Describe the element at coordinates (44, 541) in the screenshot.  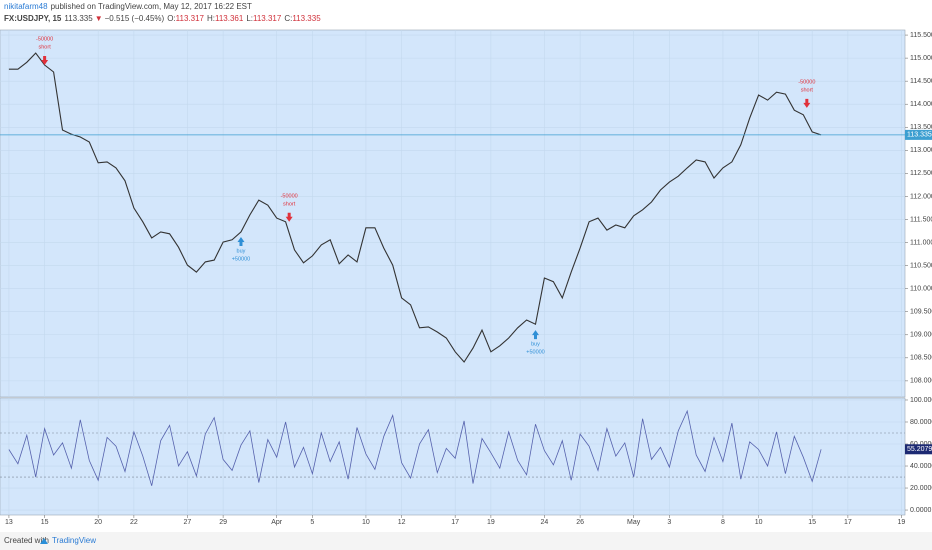
I see `logo` at that location.